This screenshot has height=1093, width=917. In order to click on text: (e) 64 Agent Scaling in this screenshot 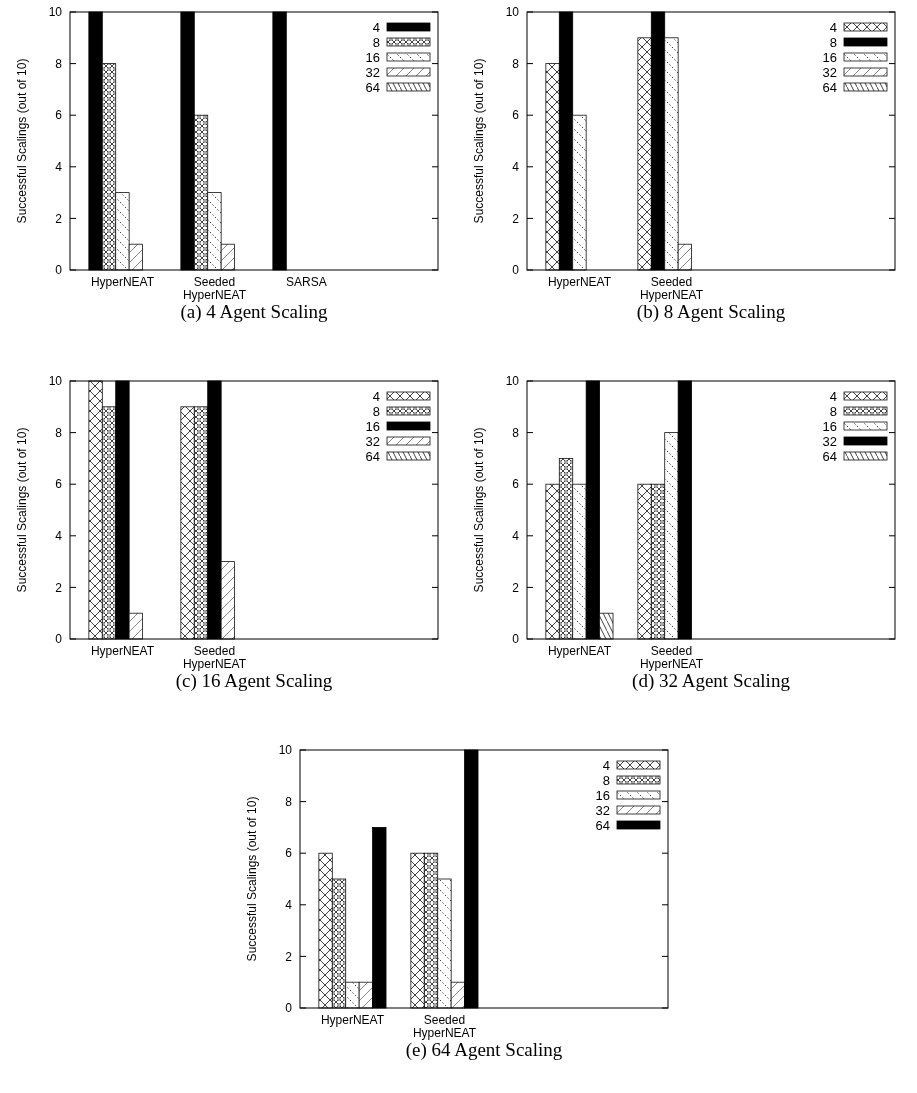, I will do `click(484, 1050)`.